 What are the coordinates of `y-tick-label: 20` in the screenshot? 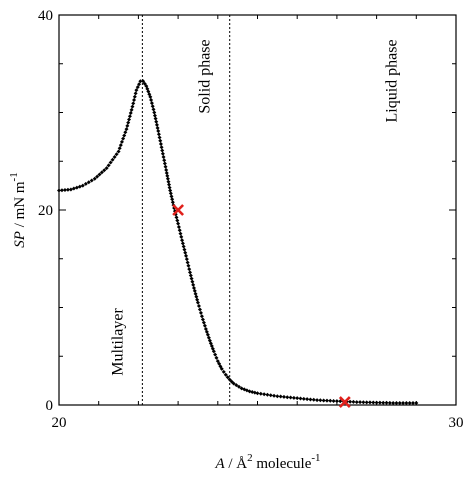 It's located at (45, 211).